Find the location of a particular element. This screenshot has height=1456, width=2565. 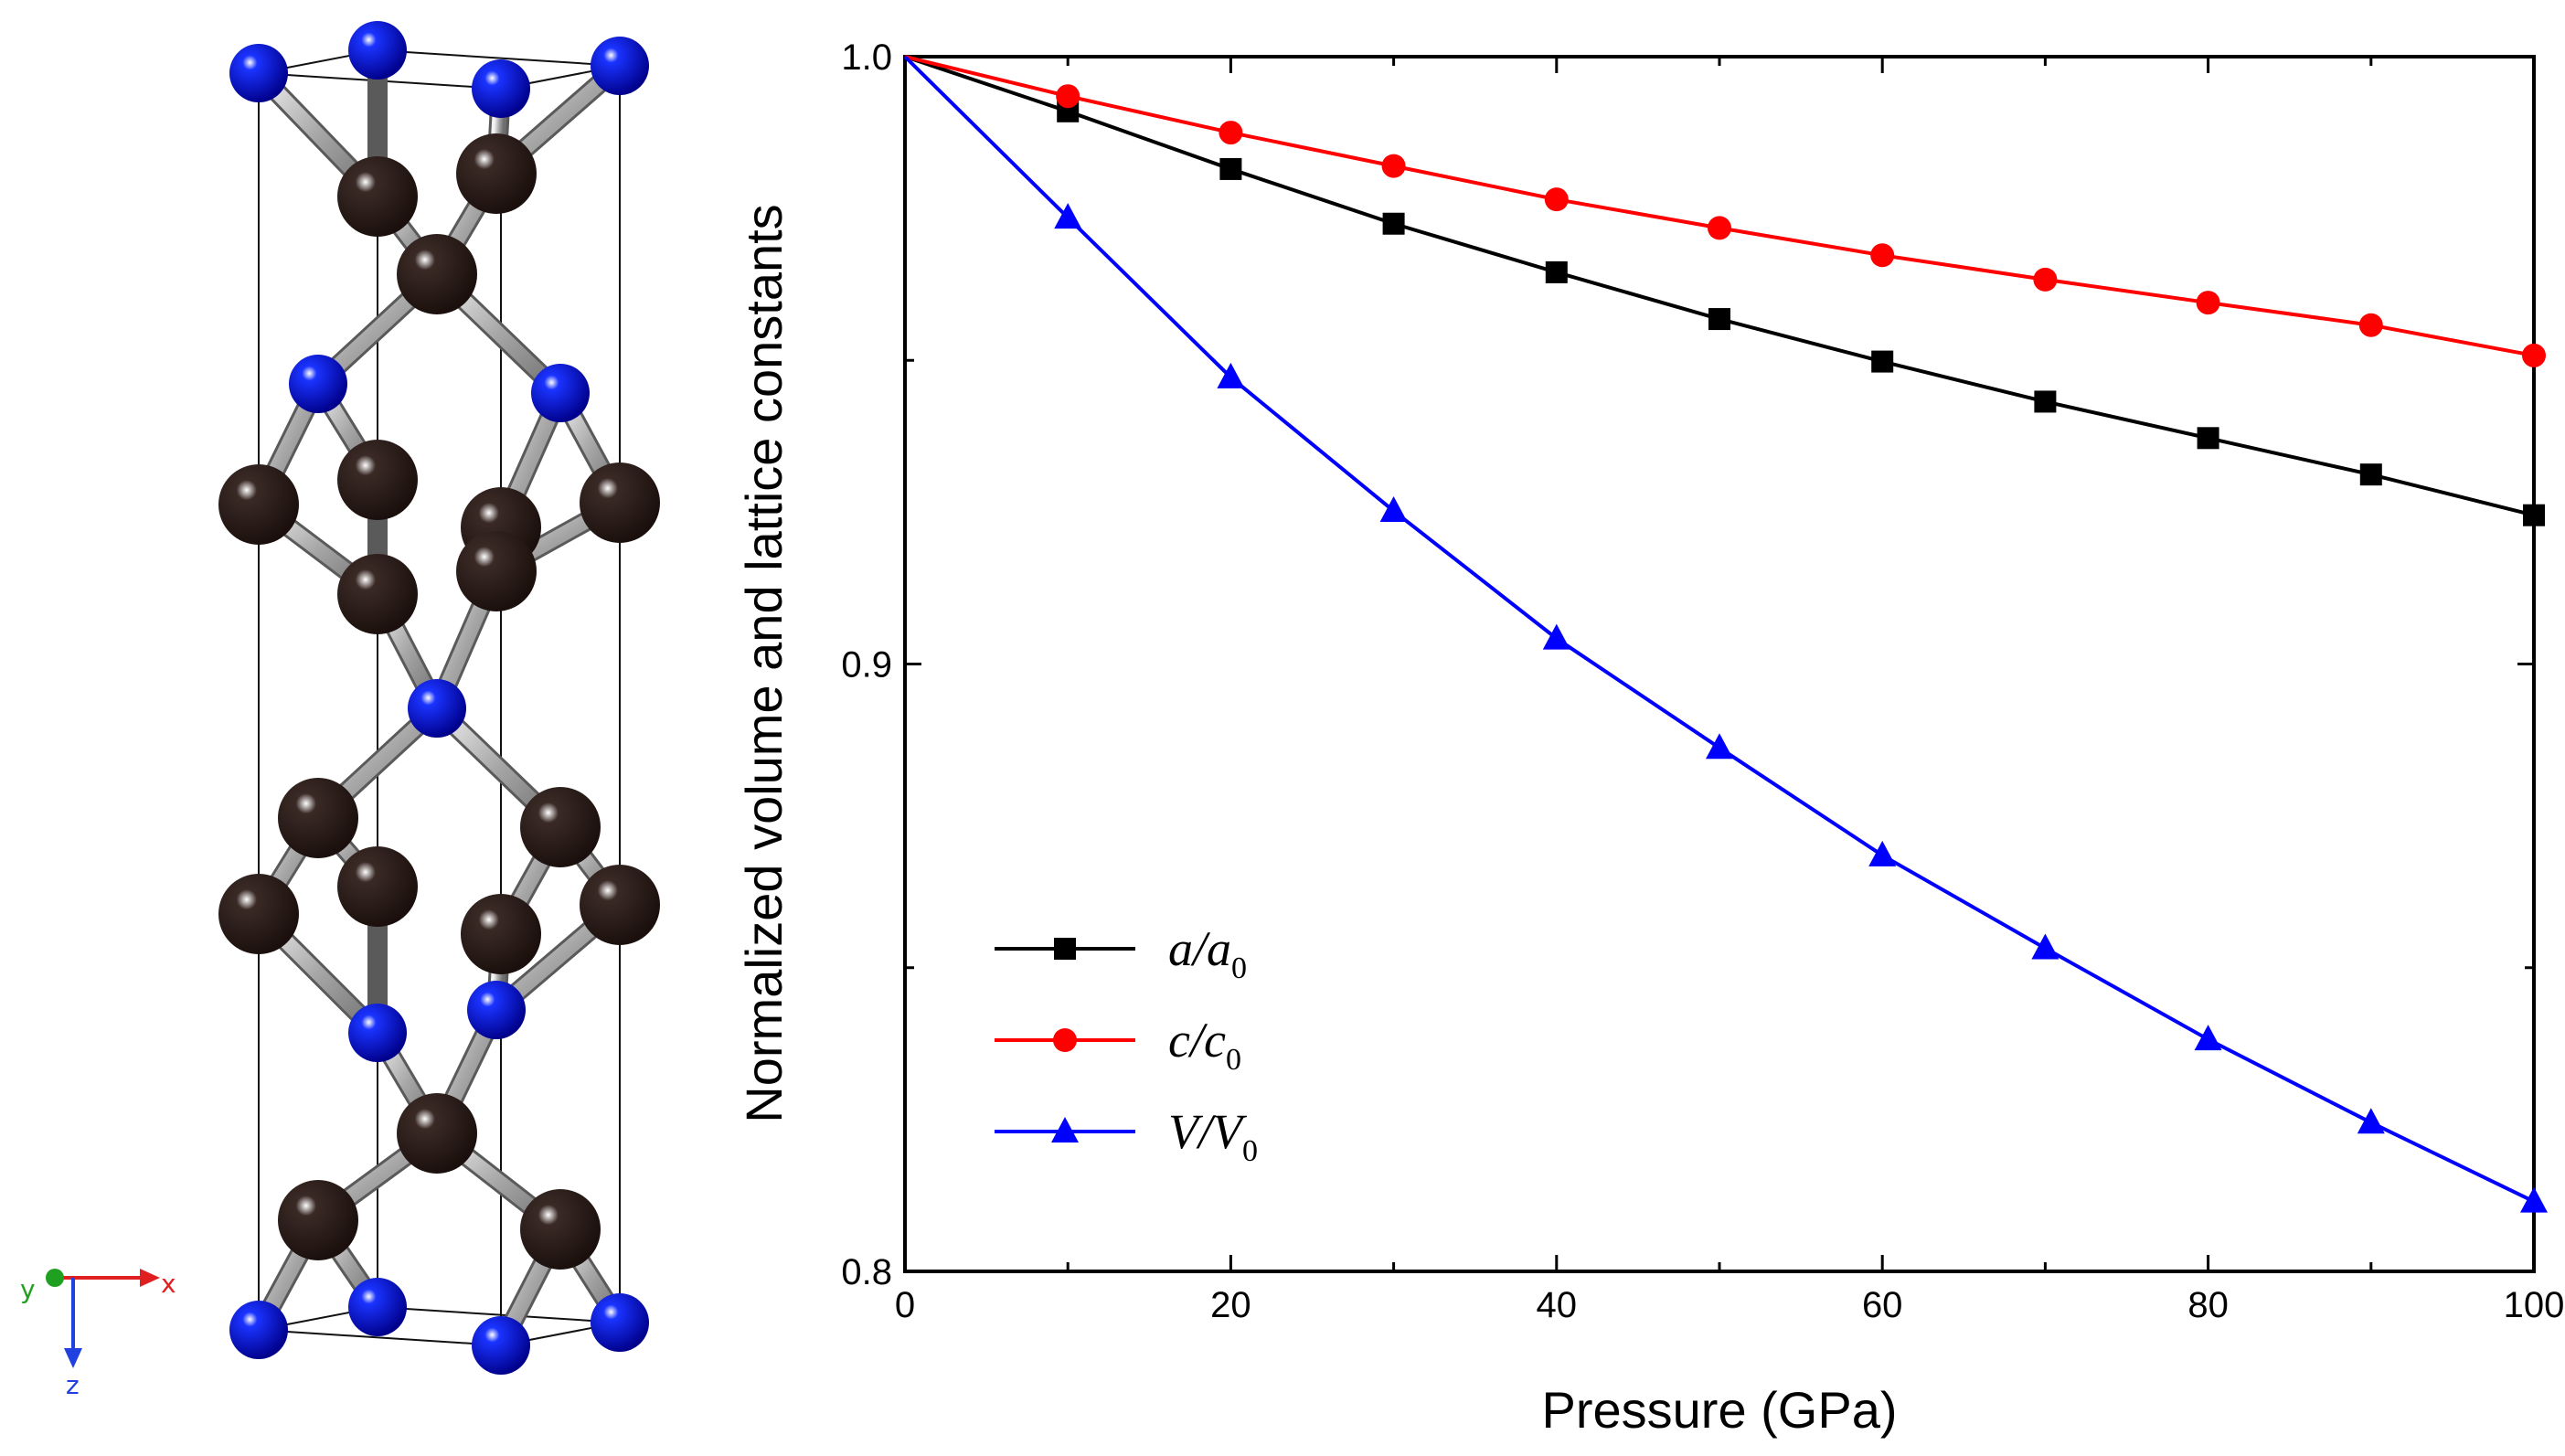

y-axis-title: Normalized volume and lattice constants is located at coordinates (764, 663).